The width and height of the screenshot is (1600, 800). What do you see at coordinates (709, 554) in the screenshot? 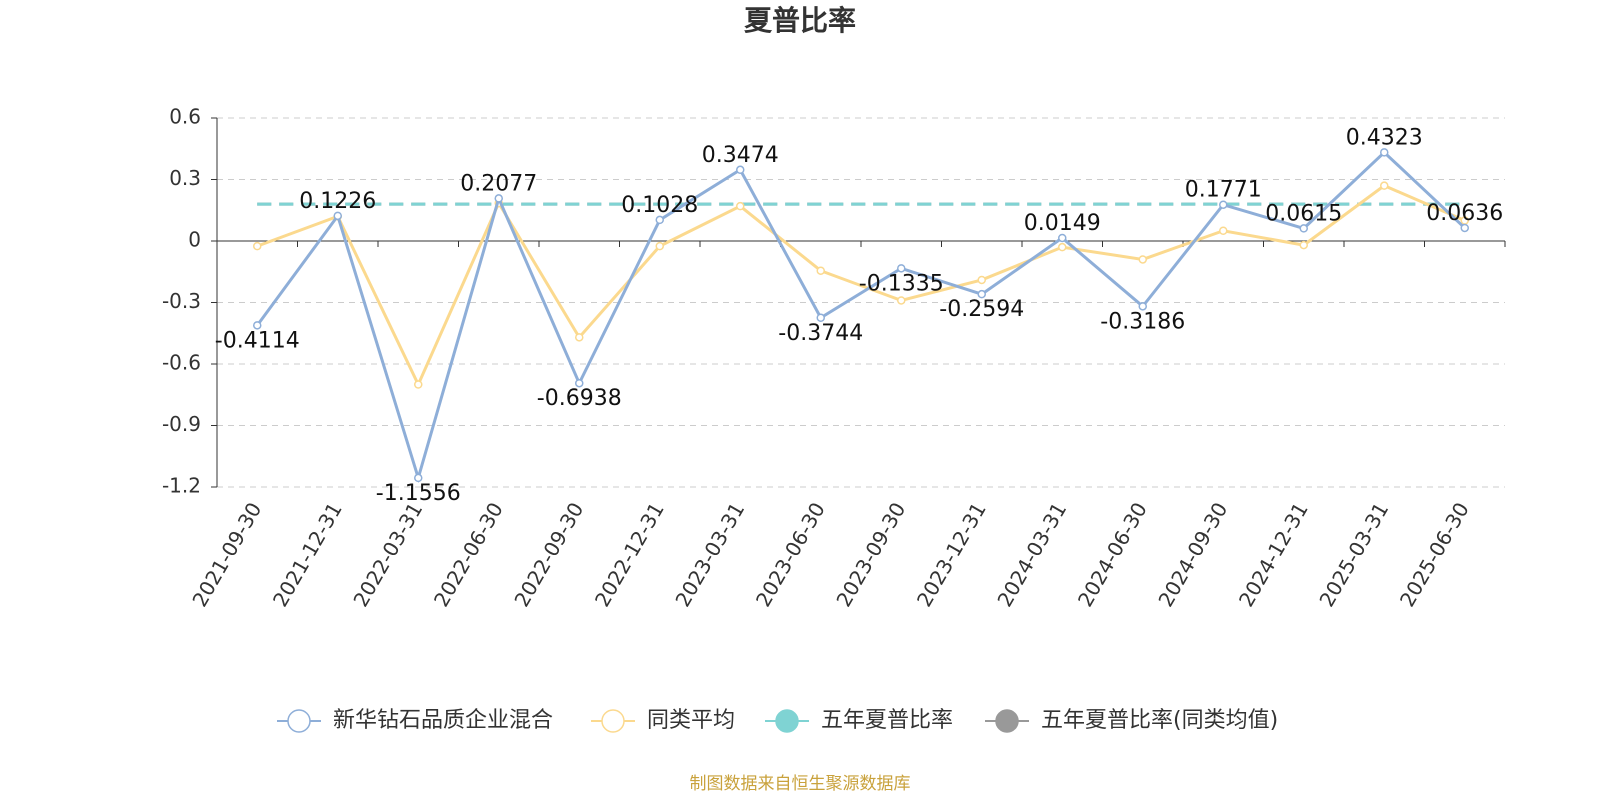
I see `x-tick-label: 2023-03-31` at bounding box center [709, 554].